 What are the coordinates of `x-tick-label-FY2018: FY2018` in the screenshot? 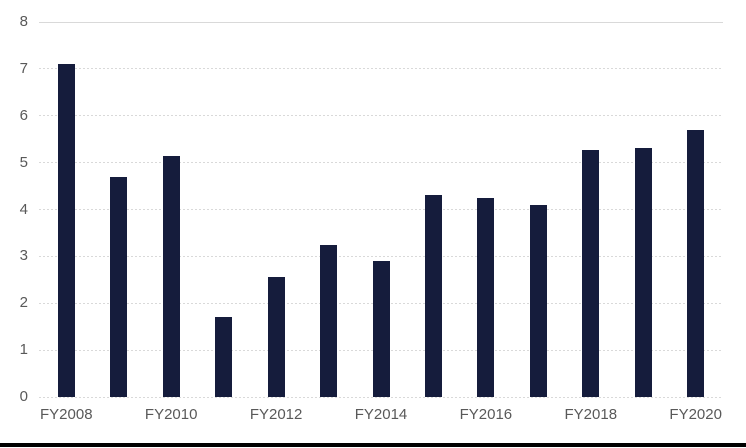 It's located at (591, 414).